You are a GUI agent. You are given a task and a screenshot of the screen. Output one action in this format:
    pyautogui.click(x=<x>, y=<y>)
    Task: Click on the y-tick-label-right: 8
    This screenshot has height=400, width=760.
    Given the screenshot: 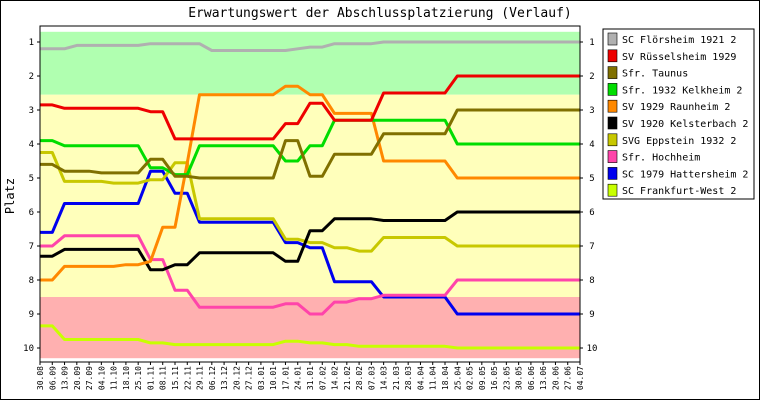 What is the action you would take?
    pyautogui.click(x=591, y=281)
    